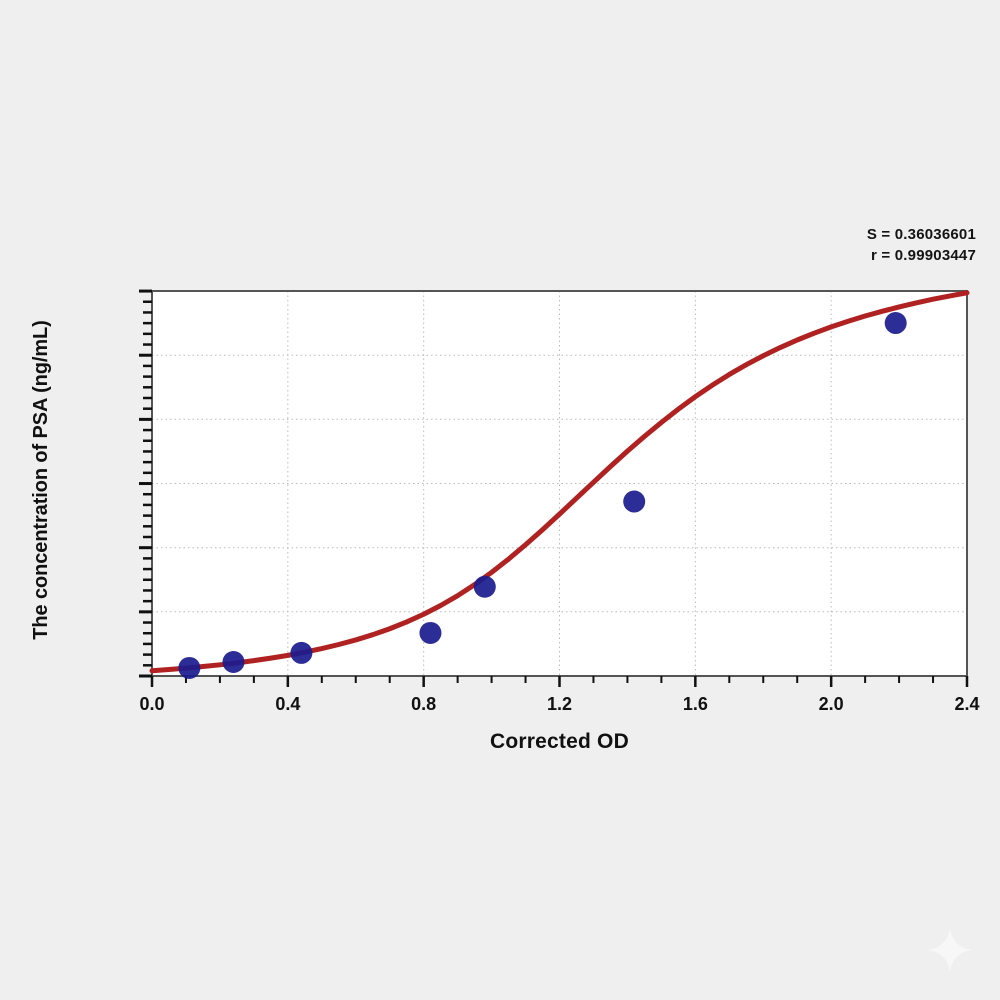 This screenshot has width=1000, height=1000. Describe the element at coordinates (923, 256) in the screenshot. I see `correlation-coefficient-value: r = 0.99903447` at that location.